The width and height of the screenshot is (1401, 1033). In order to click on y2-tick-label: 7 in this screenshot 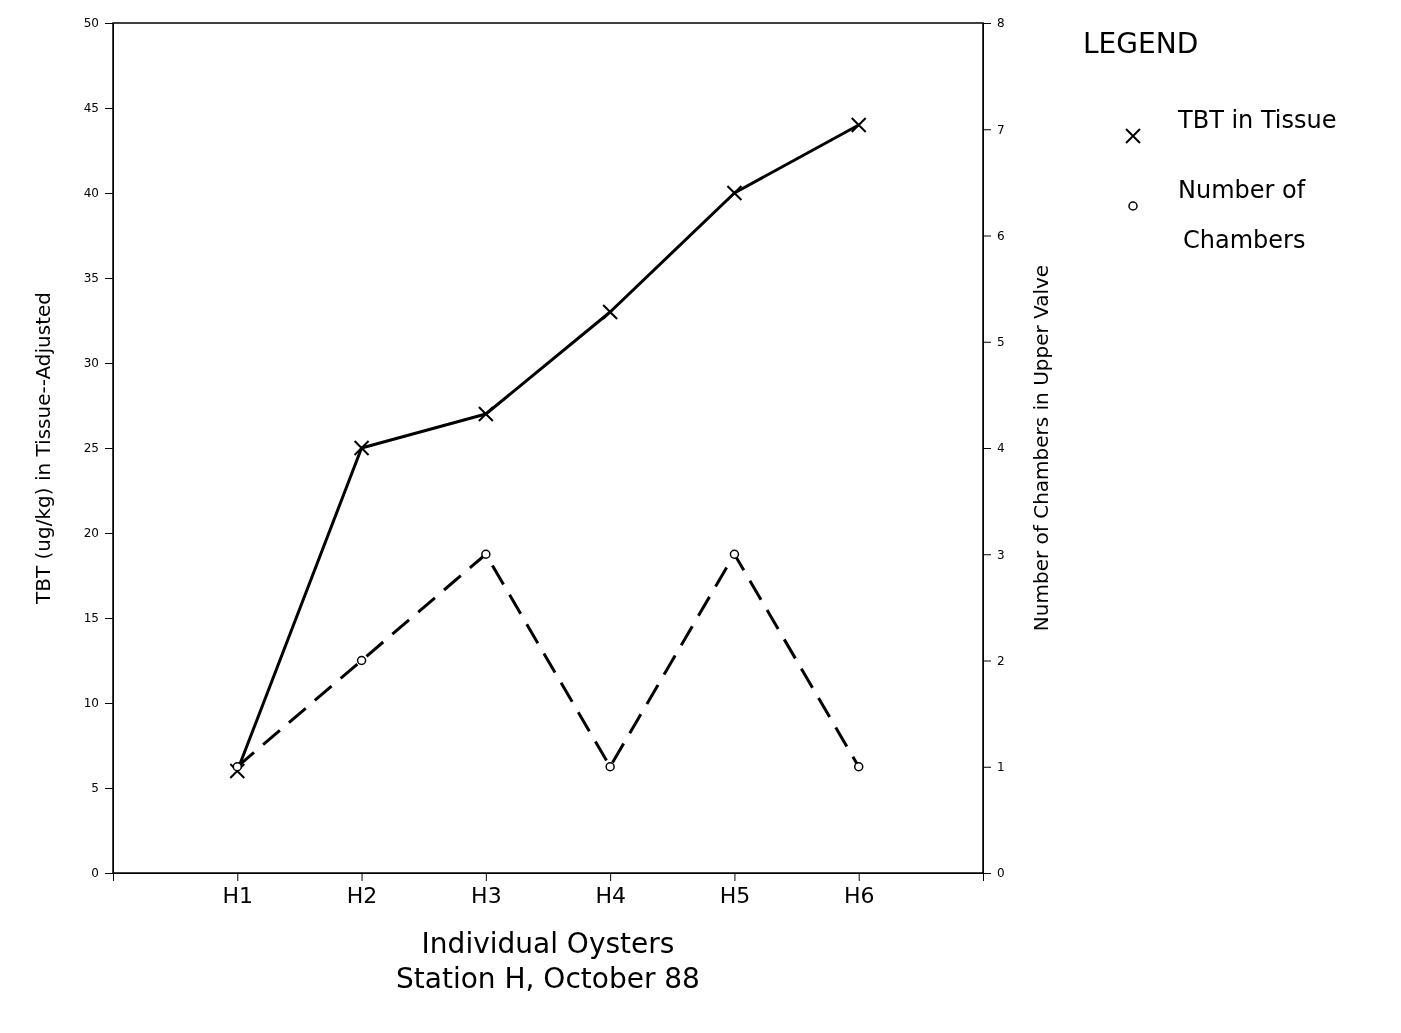, I will do `click(1001, 129)`.